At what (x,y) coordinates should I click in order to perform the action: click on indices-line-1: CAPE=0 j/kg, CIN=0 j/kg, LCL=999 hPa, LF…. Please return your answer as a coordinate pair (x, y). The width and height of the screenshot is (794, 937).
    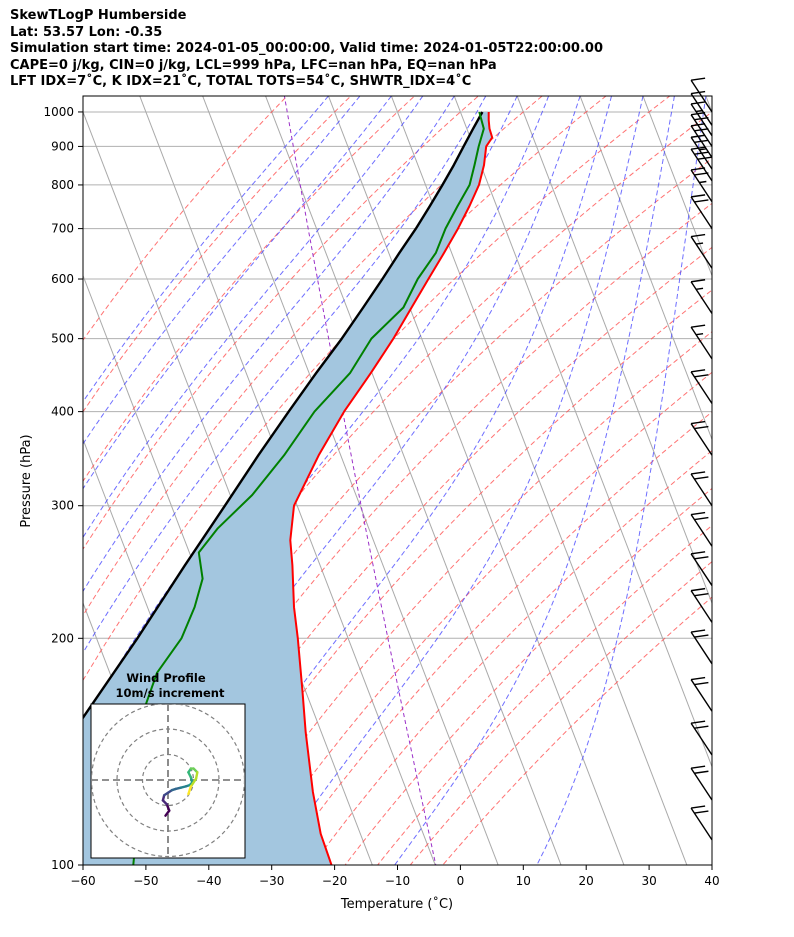
    Looking at the image, I should click on (253, 65).